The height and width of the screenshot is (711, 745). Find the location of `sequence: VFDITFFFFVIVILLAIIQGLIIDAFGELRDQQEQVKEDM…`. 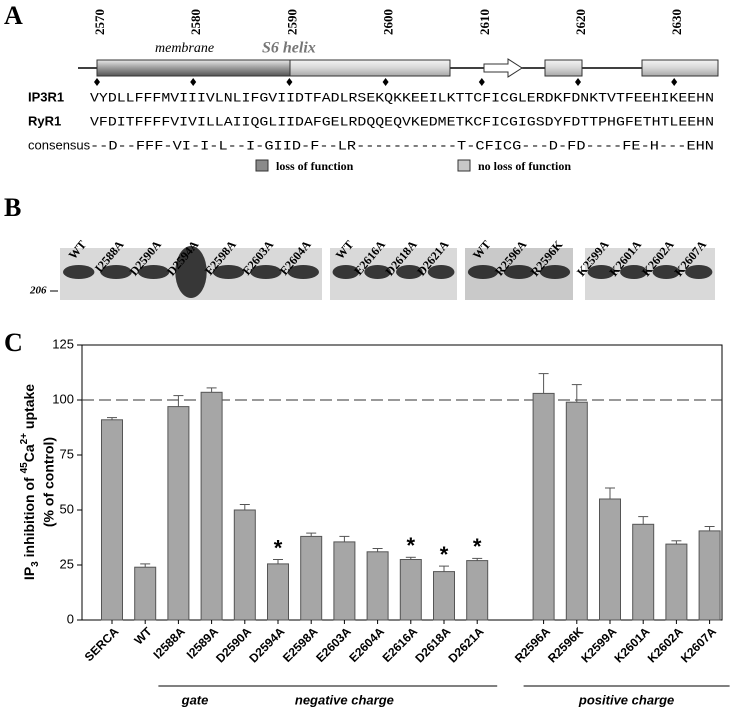

sequence: VFDITFFFFVIVILLAIIQGLIIDAFGELRDQQEQVKEDM… is located at coordinates (402, 121).